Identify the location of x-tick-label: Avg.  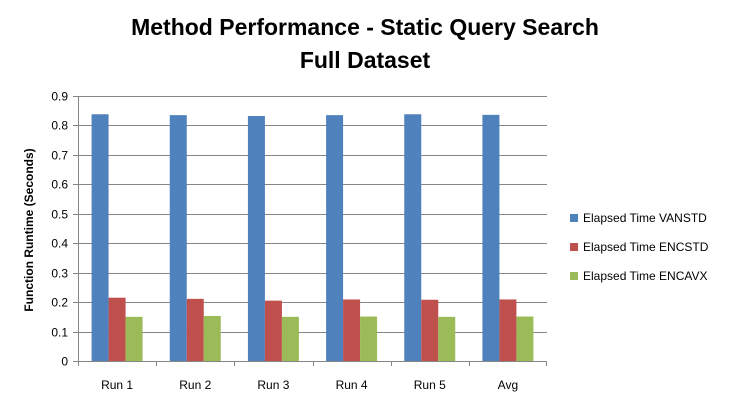
(508, 385).